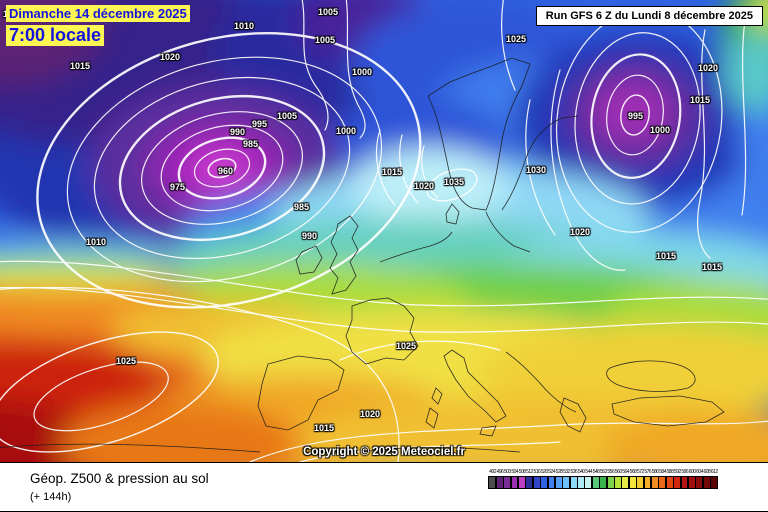 This screenshot has width=768, height=512. What do you see at coordinates (596, 472) in the screenshot?
I see `scale-value: 548` at bounding box center [596, 472].